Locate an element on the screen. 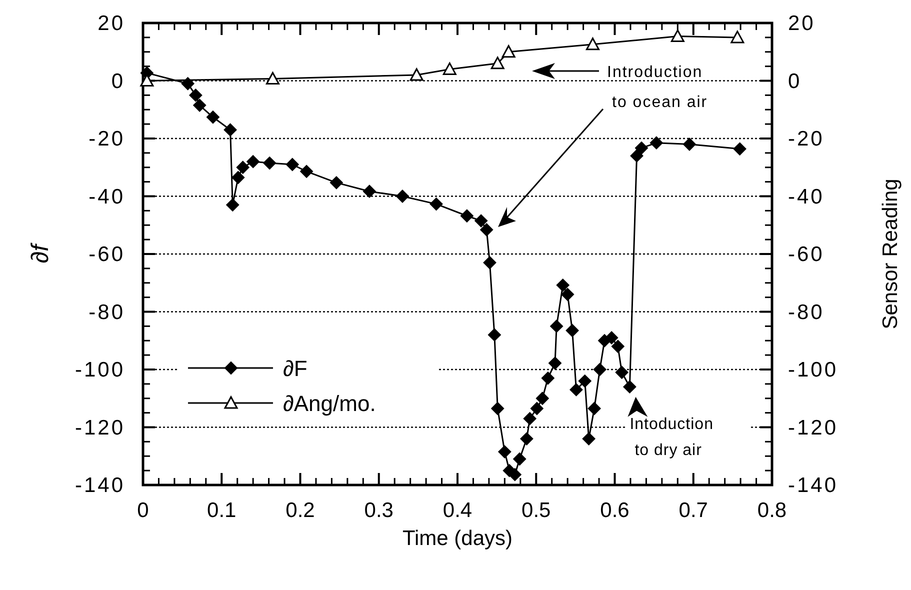  x-tick-label: 0.8 is located at coordinates (772, 510).